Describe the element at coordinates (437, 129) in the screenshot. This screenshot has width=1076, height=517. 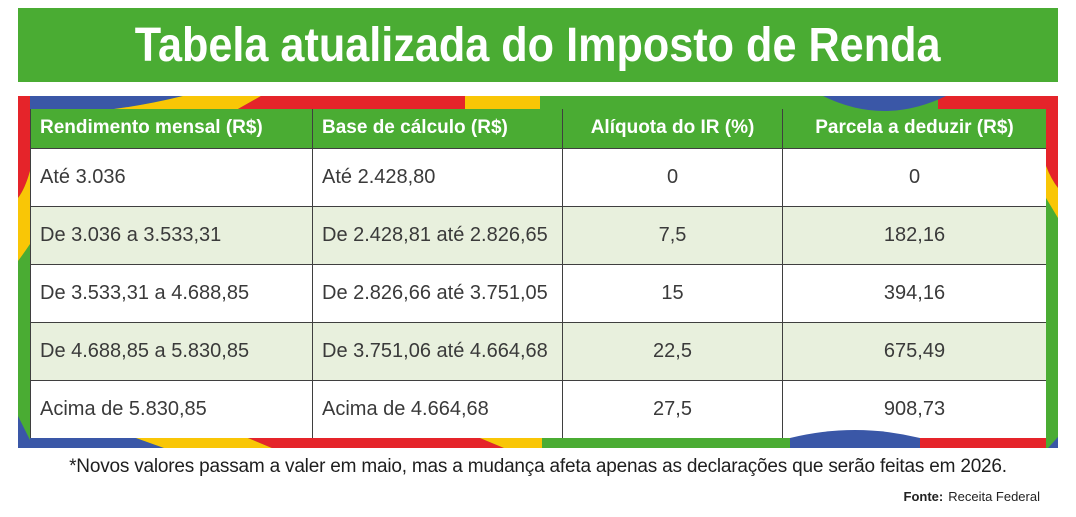
I see `column-header-base-calculo: Base de cálculo (R$)` at that location.